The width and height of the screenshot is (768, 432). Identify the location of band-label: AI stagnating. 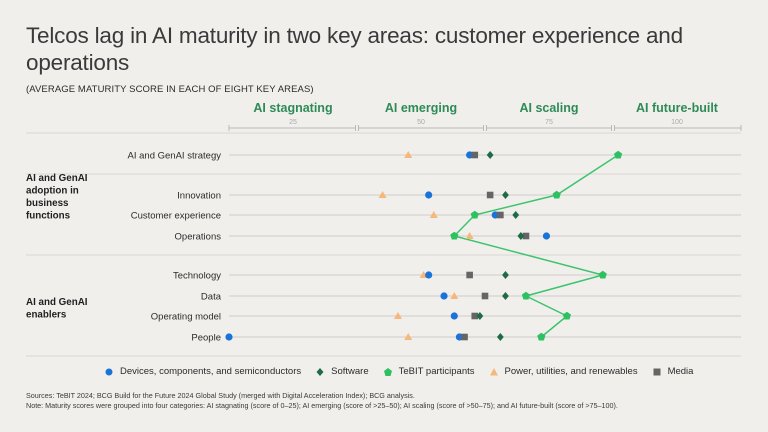
(292, 108).